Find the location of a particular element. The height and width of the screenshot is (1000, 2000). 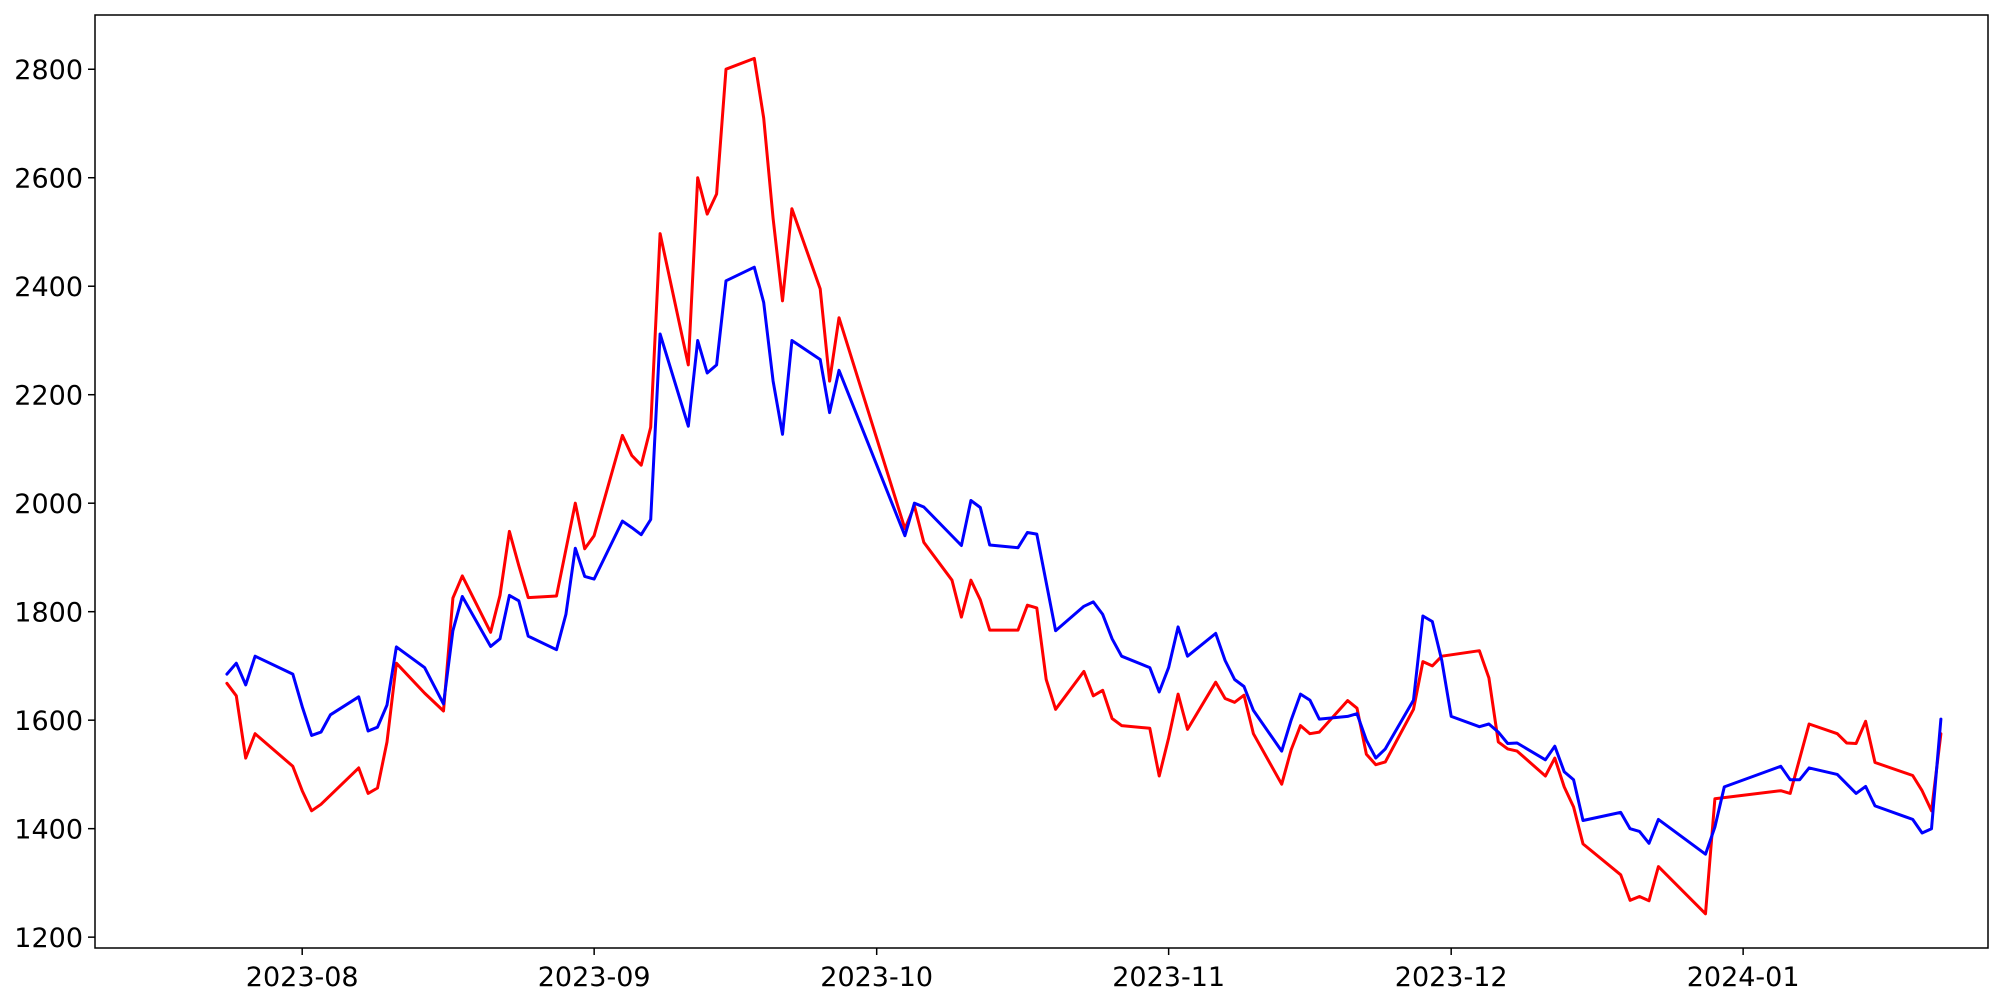

y-tick-label: 1200 is located at coordinates (48, 938).